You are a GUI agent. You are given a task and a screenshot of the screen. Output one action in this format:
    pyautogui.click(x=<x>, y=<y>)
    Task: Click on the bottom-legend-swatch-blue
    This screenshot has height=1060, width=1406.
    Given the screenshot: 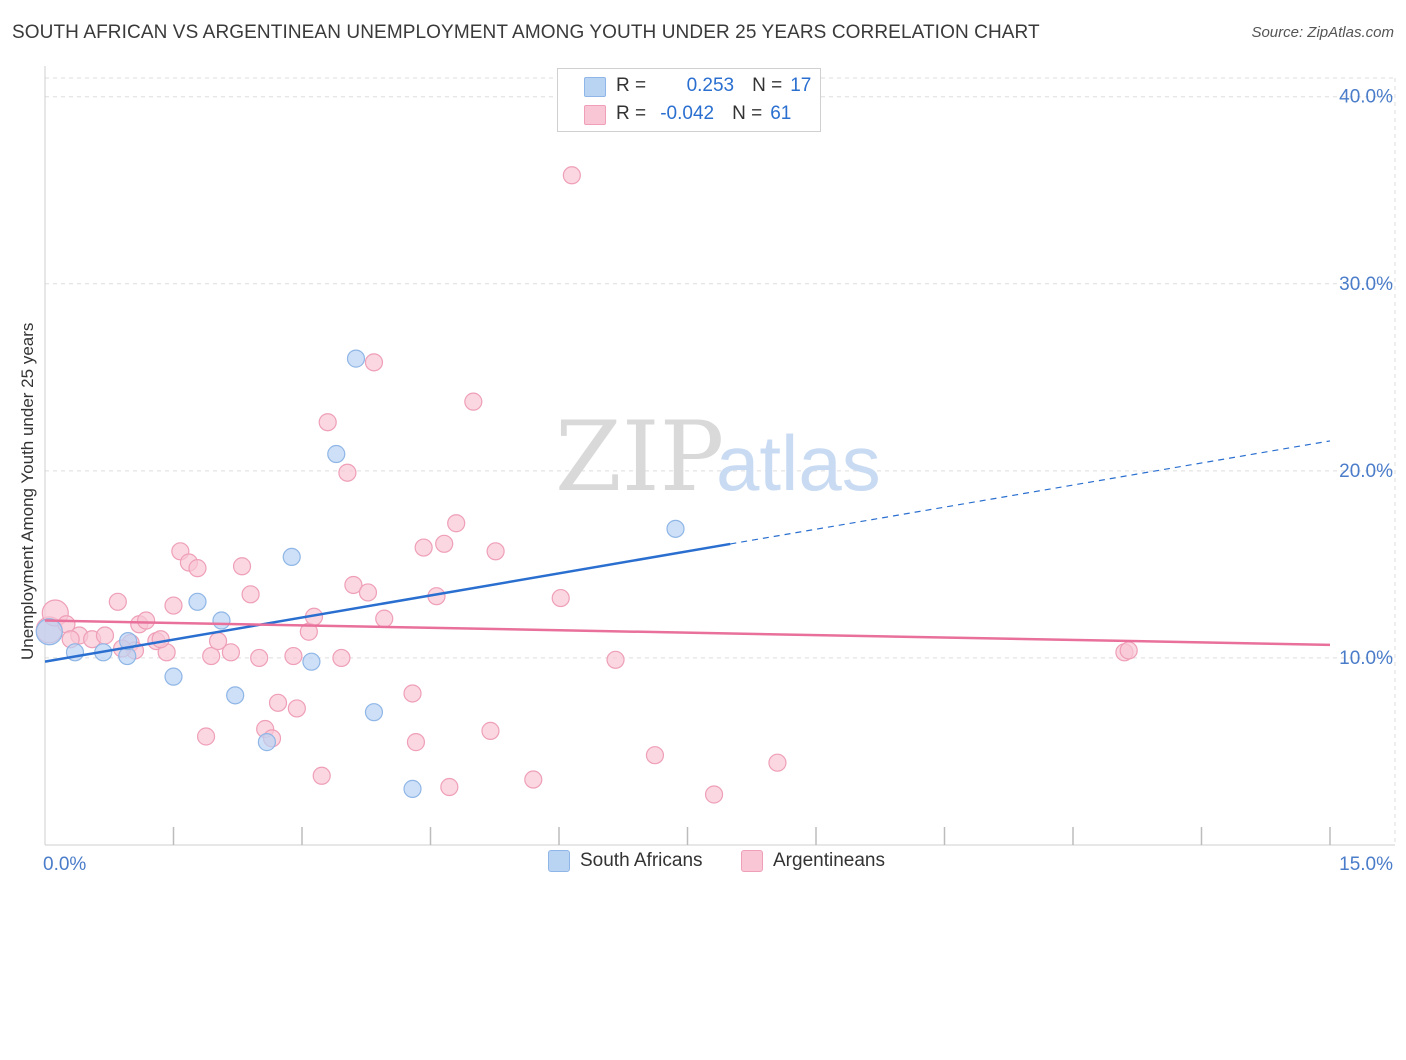 What is the action you would take?
    pyautogui.click(x=559, y=861)
    